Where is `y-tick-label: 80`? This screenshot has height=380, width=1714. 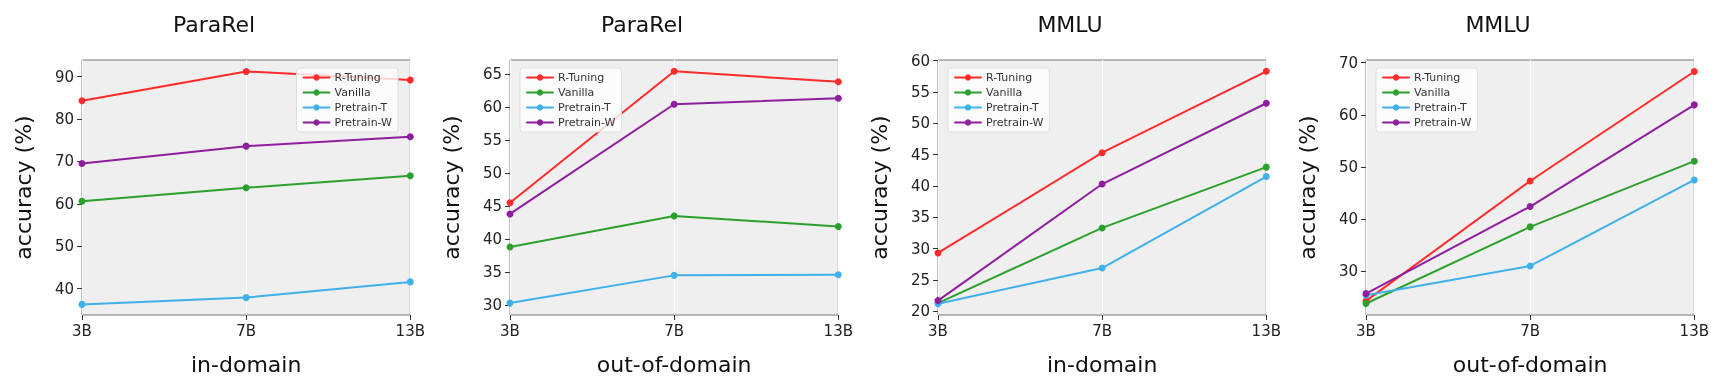 y-tick-label: 80 is located at coordinates (64, 118).